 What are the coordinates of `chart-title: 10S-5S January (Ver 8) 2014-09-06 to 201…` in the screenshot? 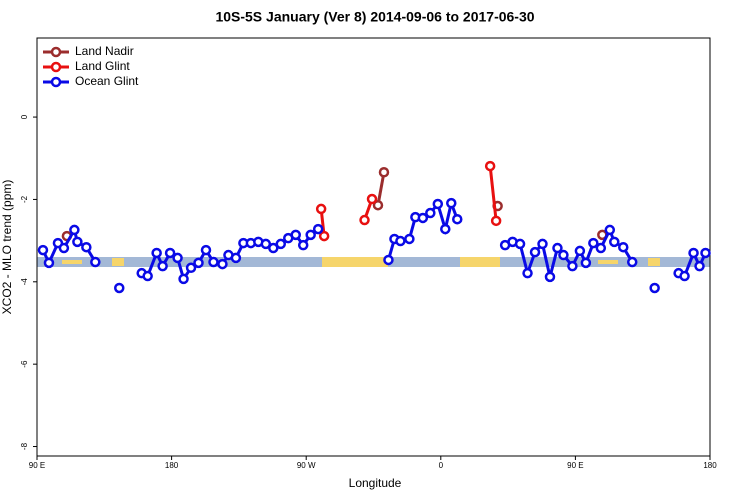 It's located at (374, 17).